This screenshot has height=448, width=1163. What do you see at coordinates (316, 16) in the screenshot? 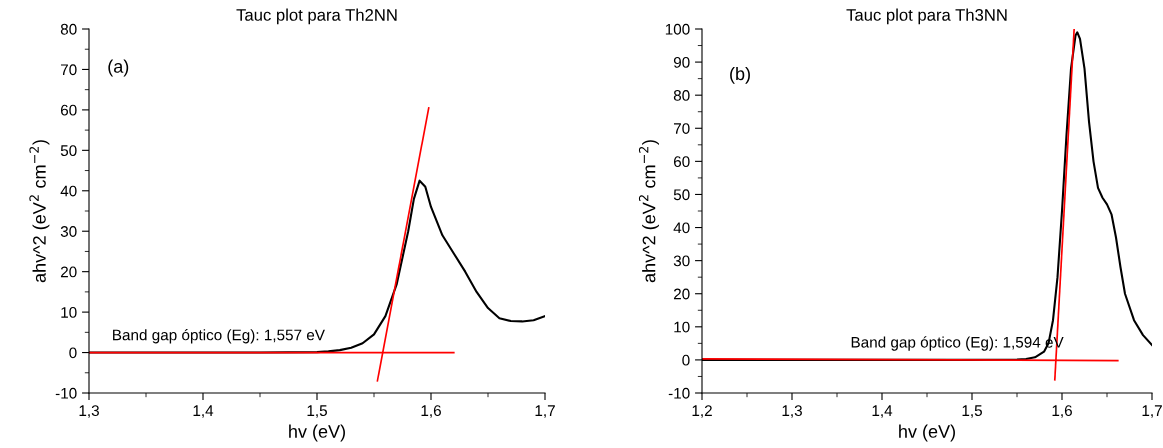
I see `chart-title: Tauc plot para Th2NN` at bounding box center [316, 16].